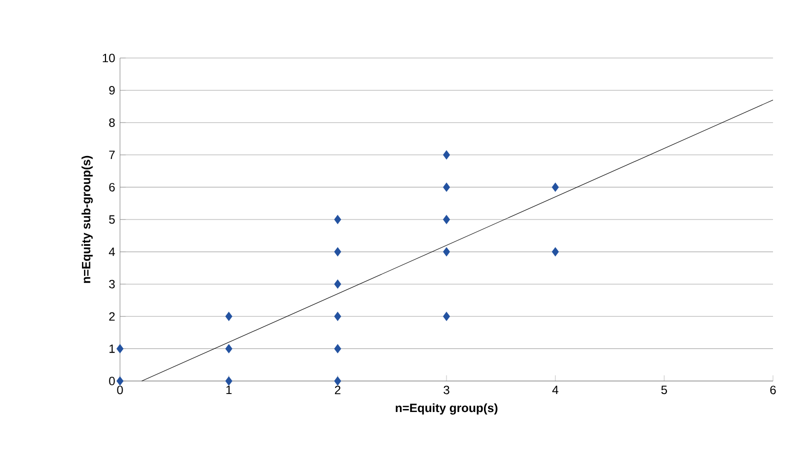  What do you see at coordinates (112, 284) in the screenshot?
I see `y-tick-label: 3` at bounding box center [112, 284].